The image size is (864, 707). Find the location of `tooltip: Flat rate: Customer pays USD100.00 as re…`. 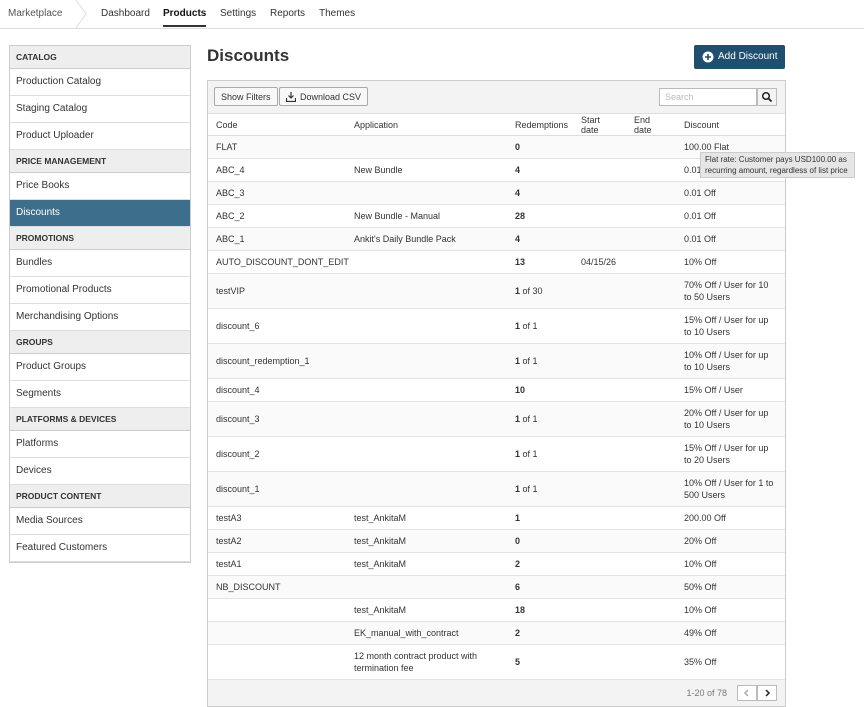

tooltip: Flat rate: Customer pays USD100.00 as re… is located at coordinates (777, 165).